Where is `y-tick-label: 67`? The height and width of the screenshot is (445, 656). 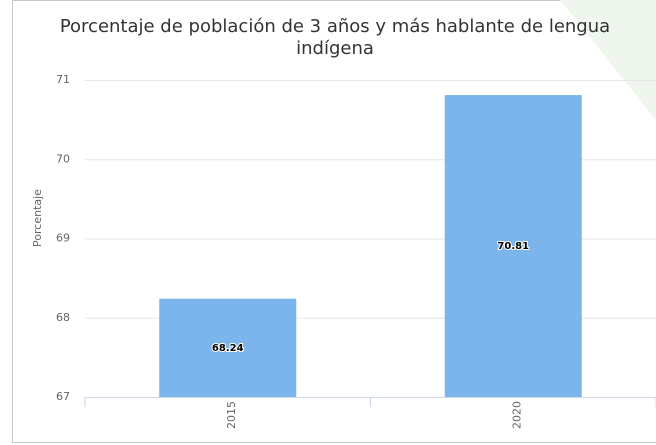 y-tick-label: 67 is located at coordinates (63, 396).